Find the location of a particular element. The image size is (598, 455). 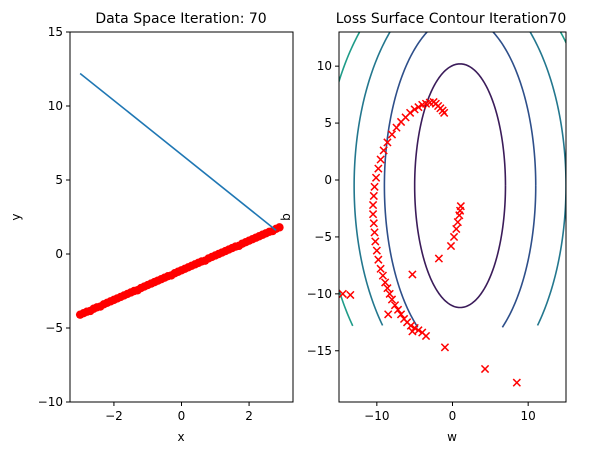

data-point is located at coordinates (279, 227).